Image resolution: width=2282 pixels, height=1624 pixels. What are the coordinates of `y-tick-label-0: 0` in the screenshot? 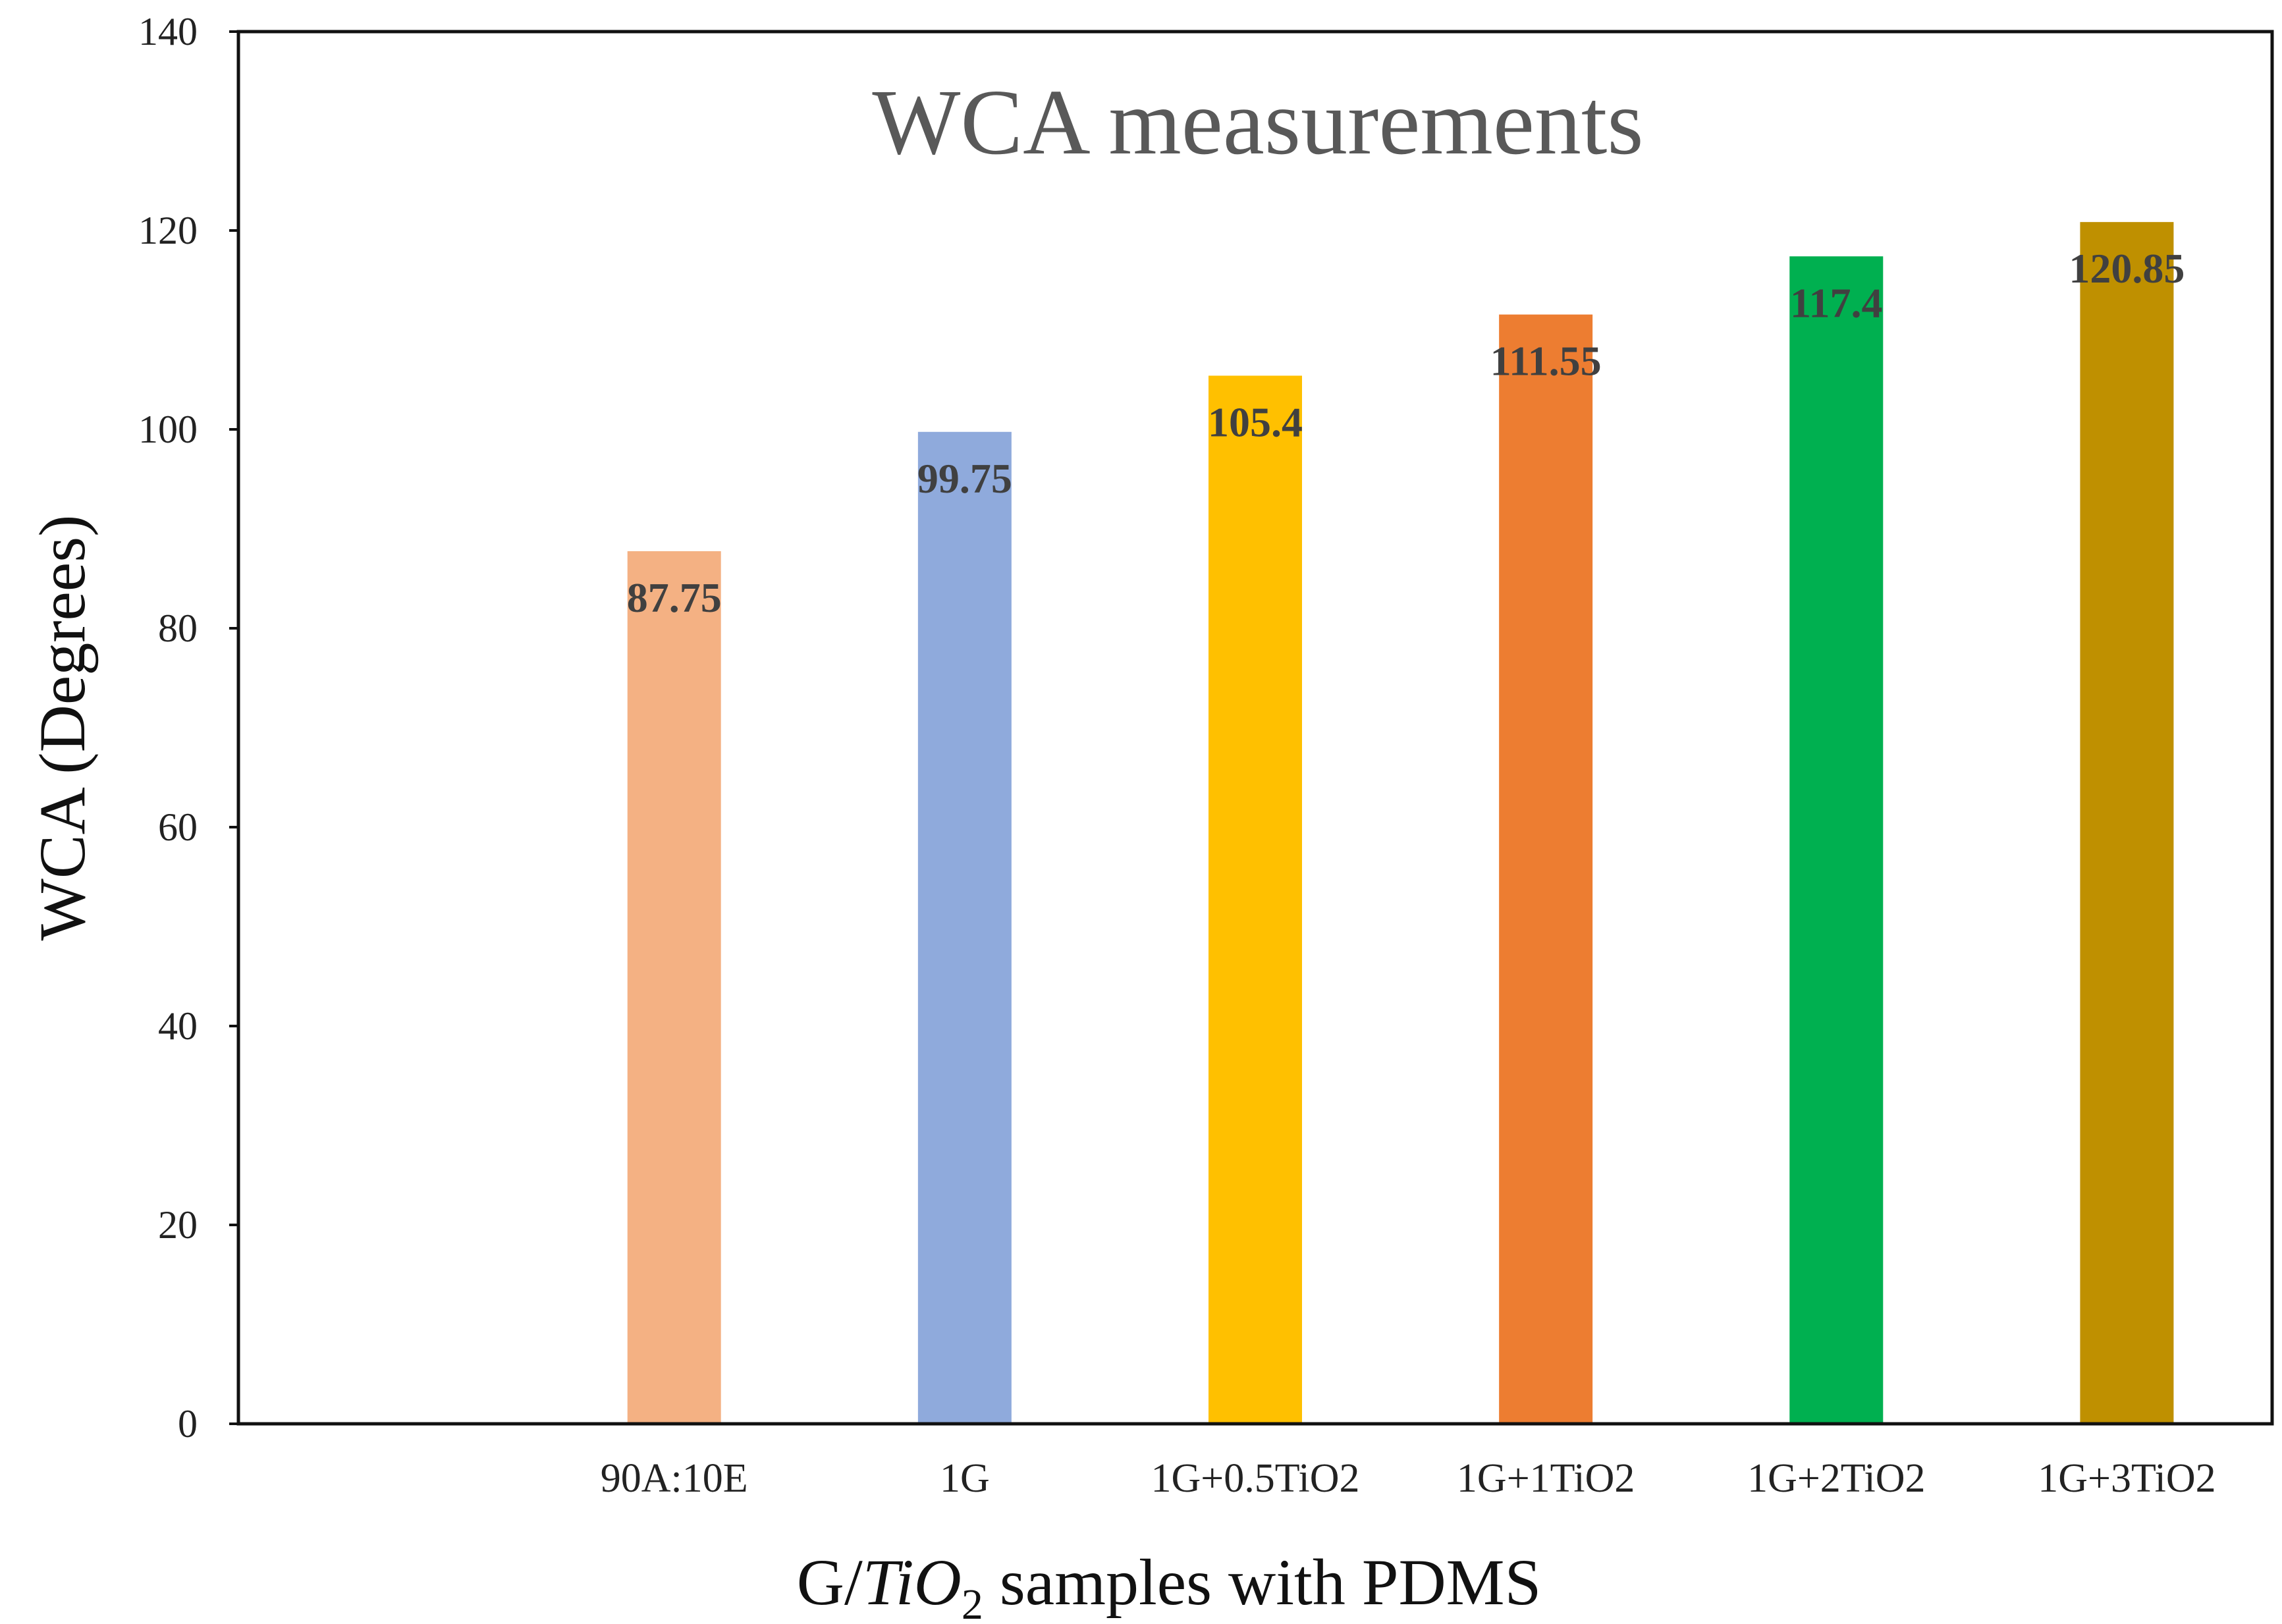 It's located at (188, 1424).